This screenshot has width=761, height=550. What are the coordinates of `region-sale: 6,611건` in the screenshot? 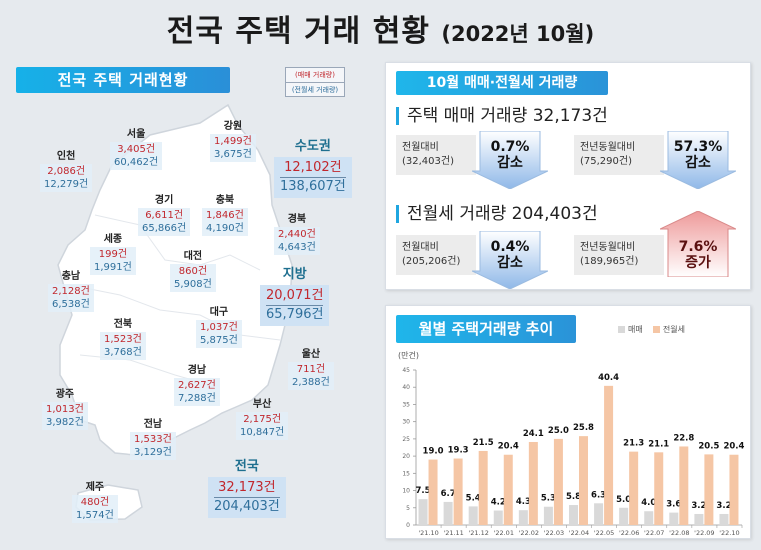 It's located at (164, 215).